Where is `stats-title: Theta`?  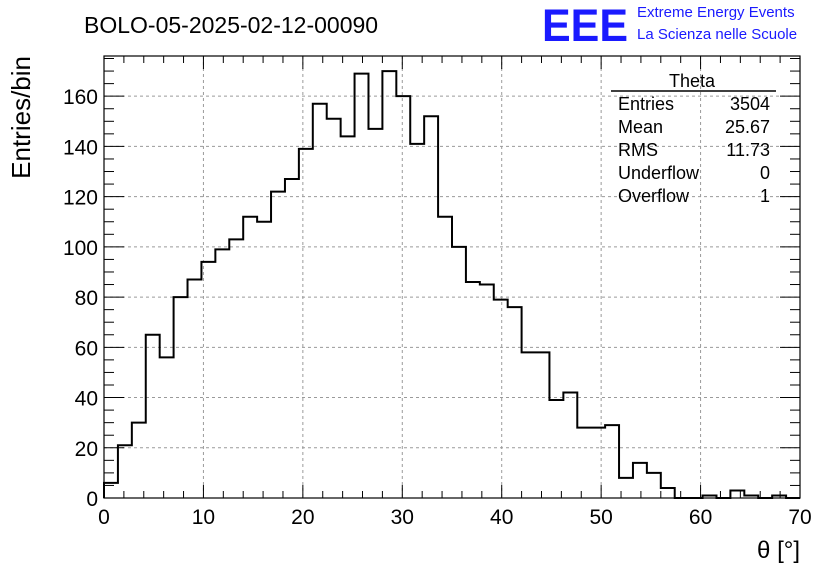 stats-title: Theta is located at coordinates (692, 81).